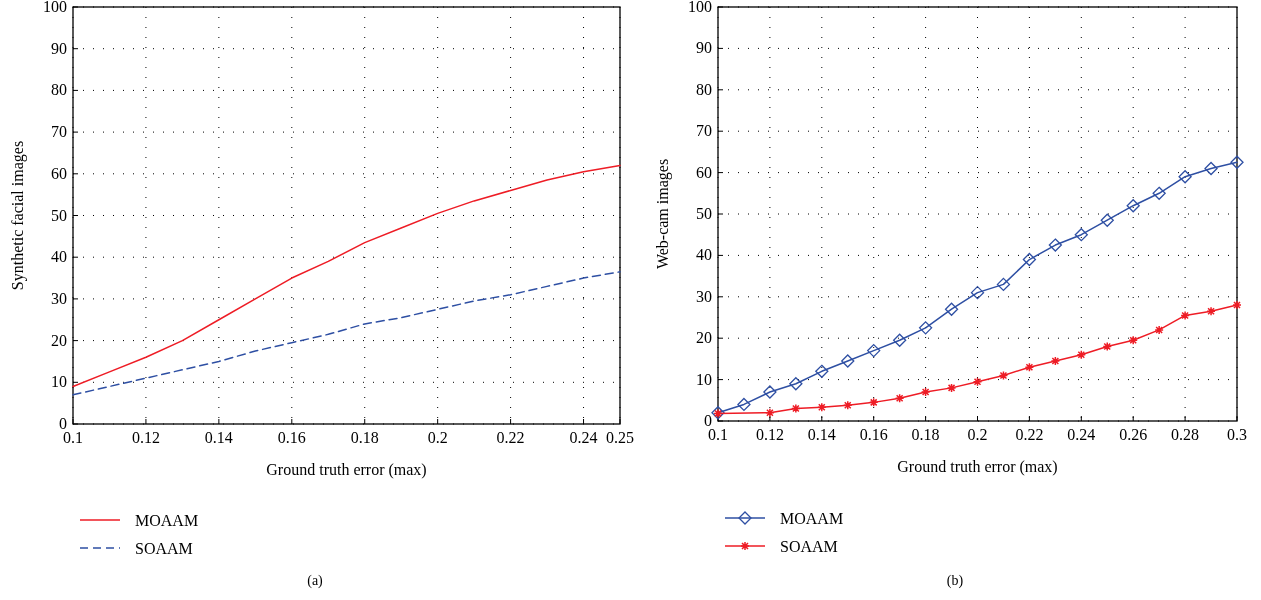 The image size is (1261, 600). What do you see at coordinates (346, 333) in the screenshot?
I see `line-series` at bounding box center [346, 333].